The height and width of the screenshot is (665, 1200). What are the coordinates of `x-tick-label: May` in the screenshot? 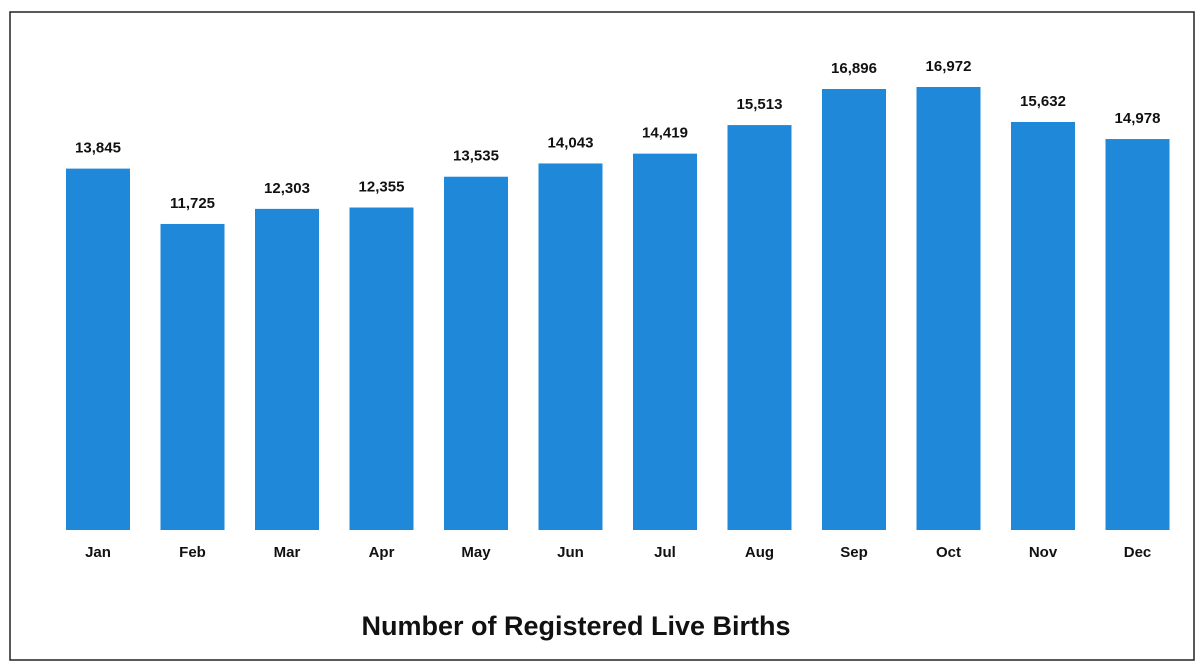 It's located at (476, 552).